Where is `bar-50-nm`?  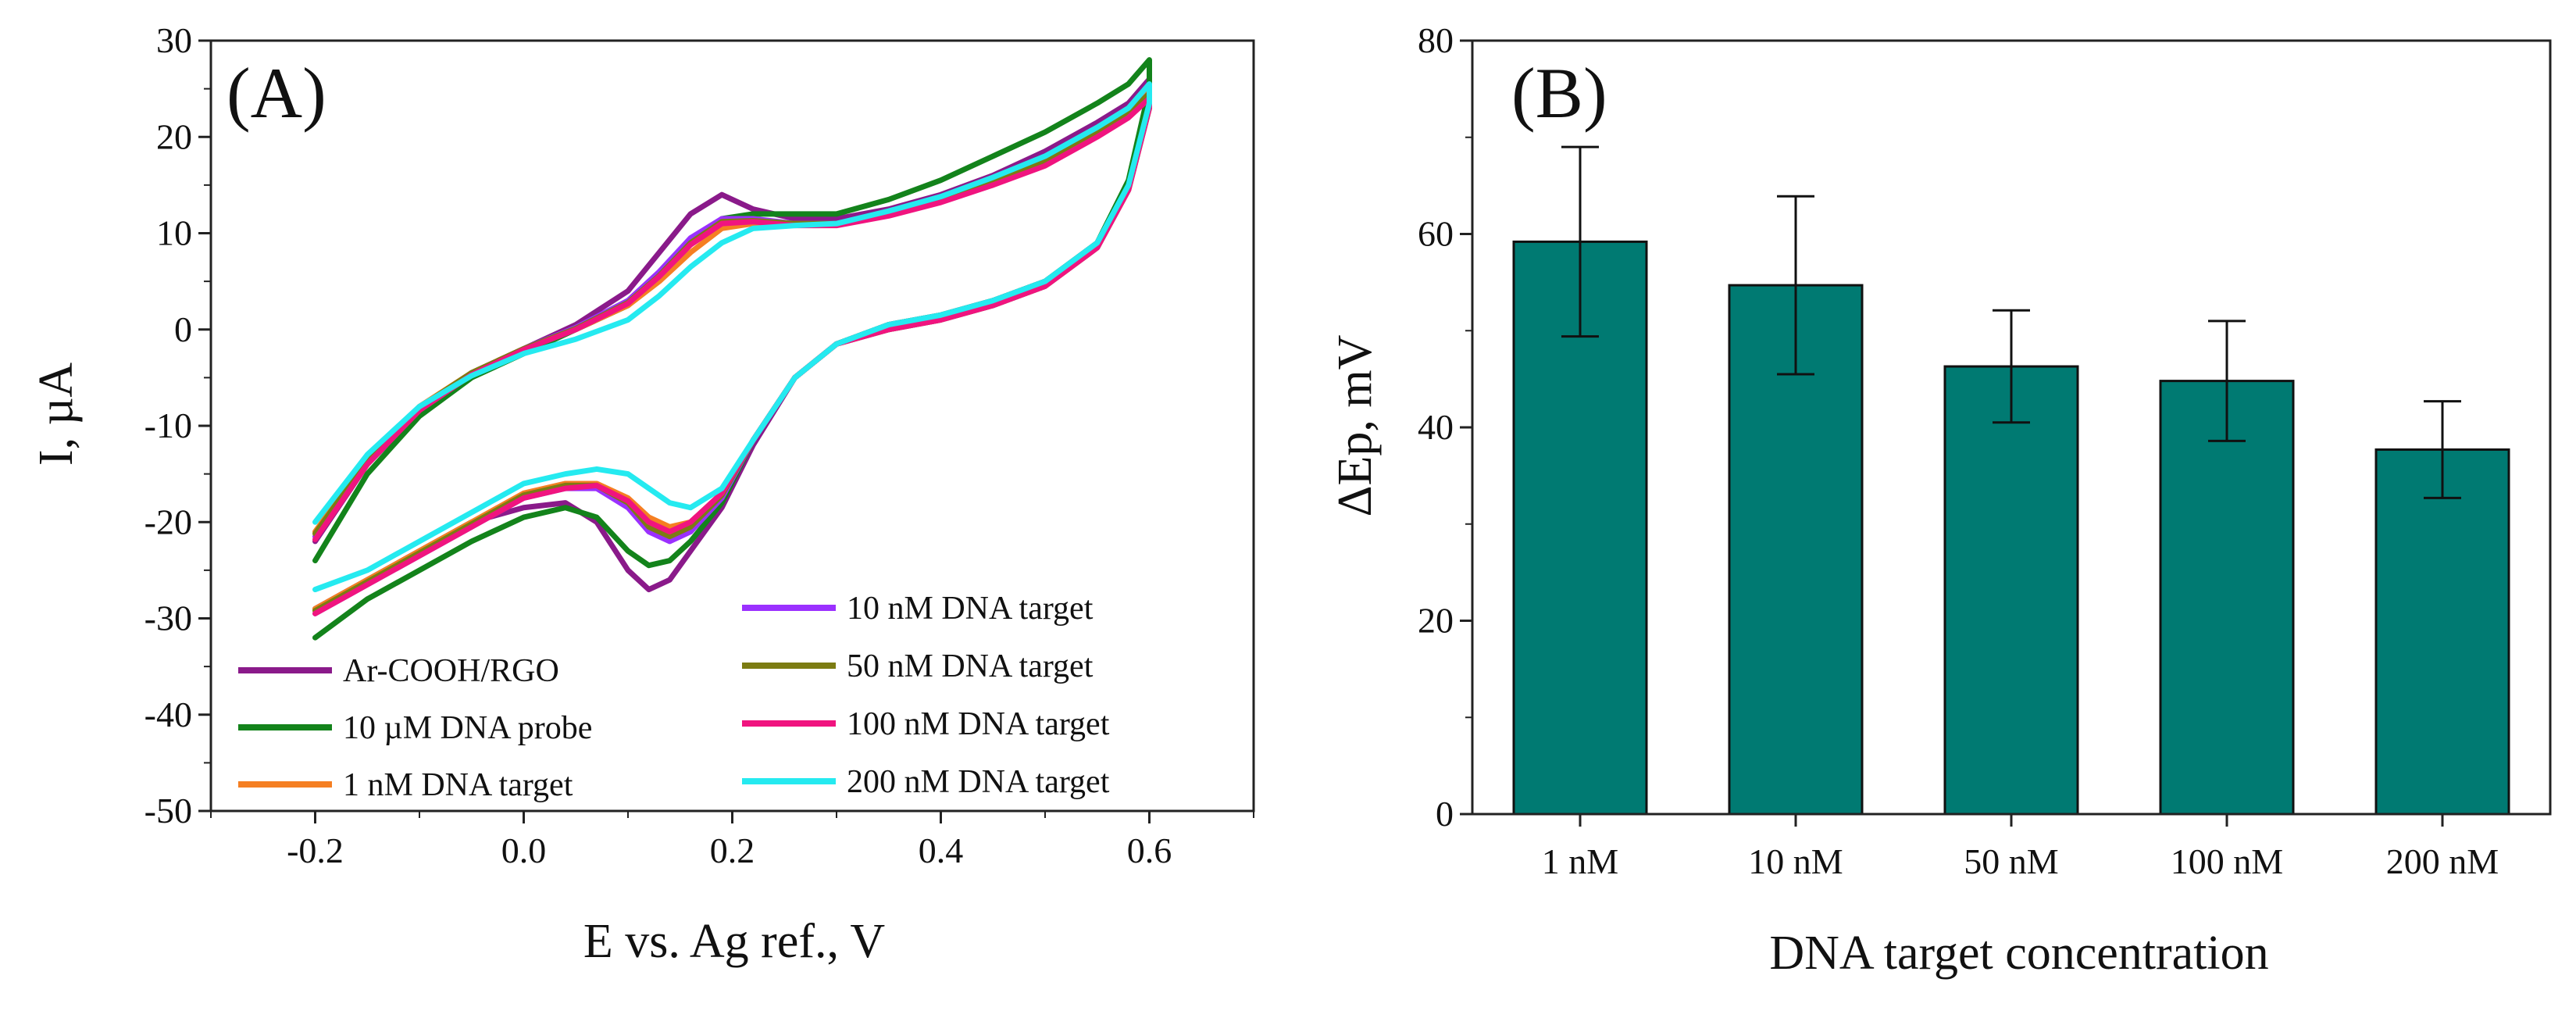 bar-50-nm is located at coordinates (2011, 590).